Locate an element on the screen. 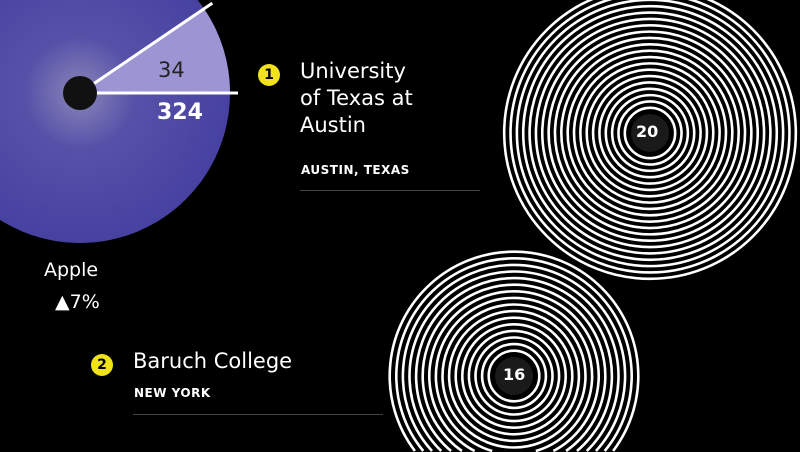 The image size is (800, 452). slice-label-large: 324 is located at coordinates (180, 112).